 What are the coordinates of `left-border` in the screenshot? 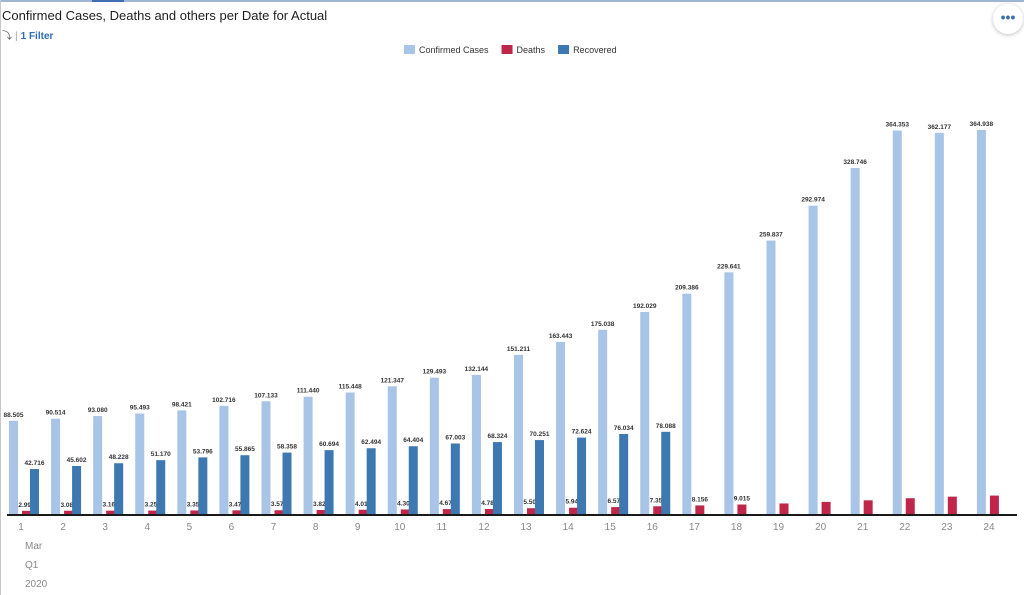 It's located at (0, 297).